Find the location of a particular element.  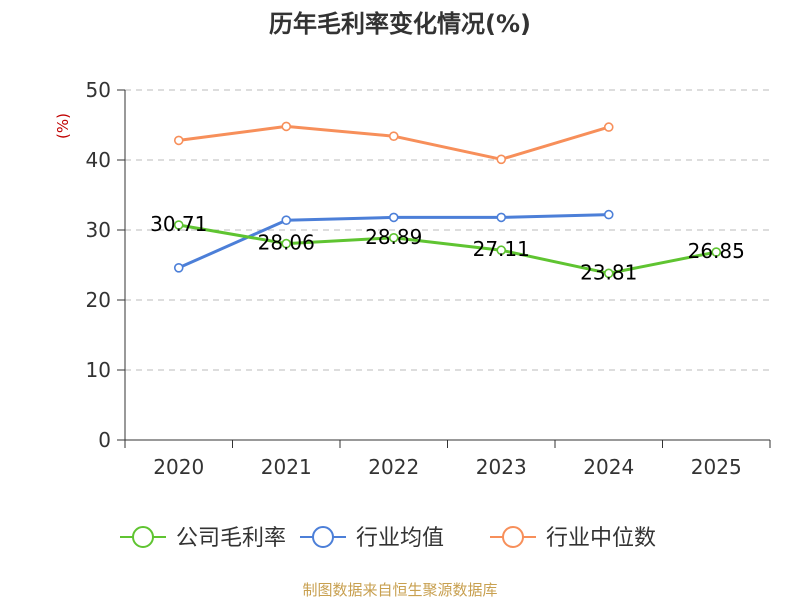

legend: 公司毛利率 行业均值 行业中位数 is located at coordinates (388, 538).